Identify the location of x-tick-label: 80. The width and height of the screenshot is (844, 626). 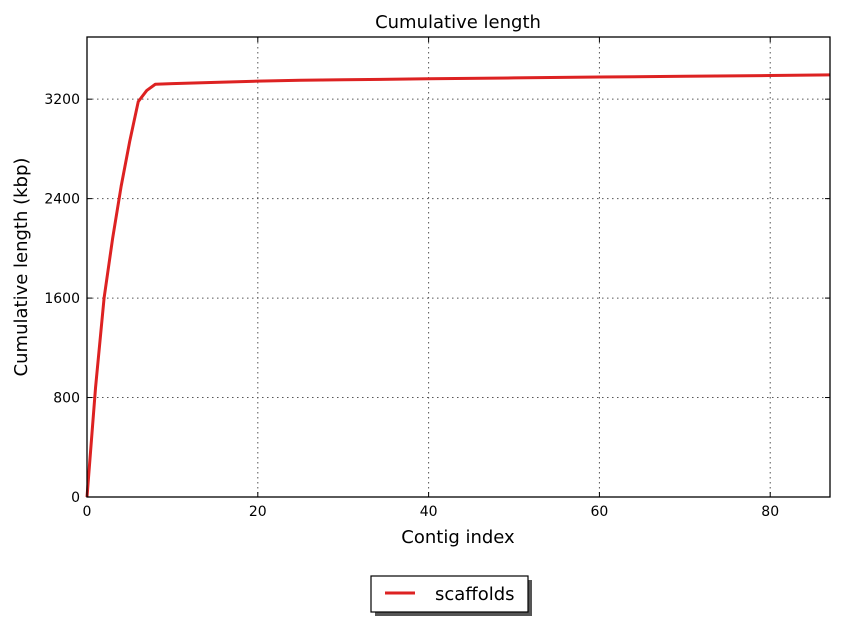
(770, 512).